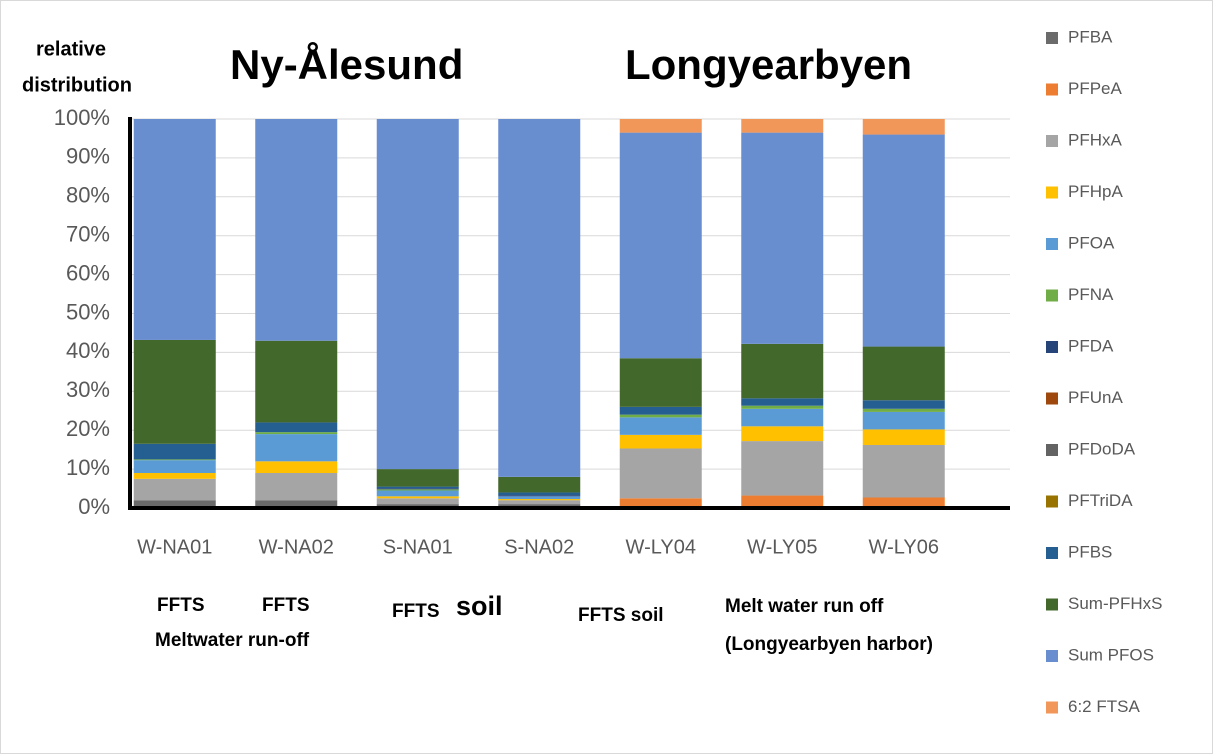 This screenshot has width=1214, height=755. What do you see at coordinates (346, 64) in the screenshot?
I see `site-title: Ny-Ålesund` at bounding box center [346, 64].